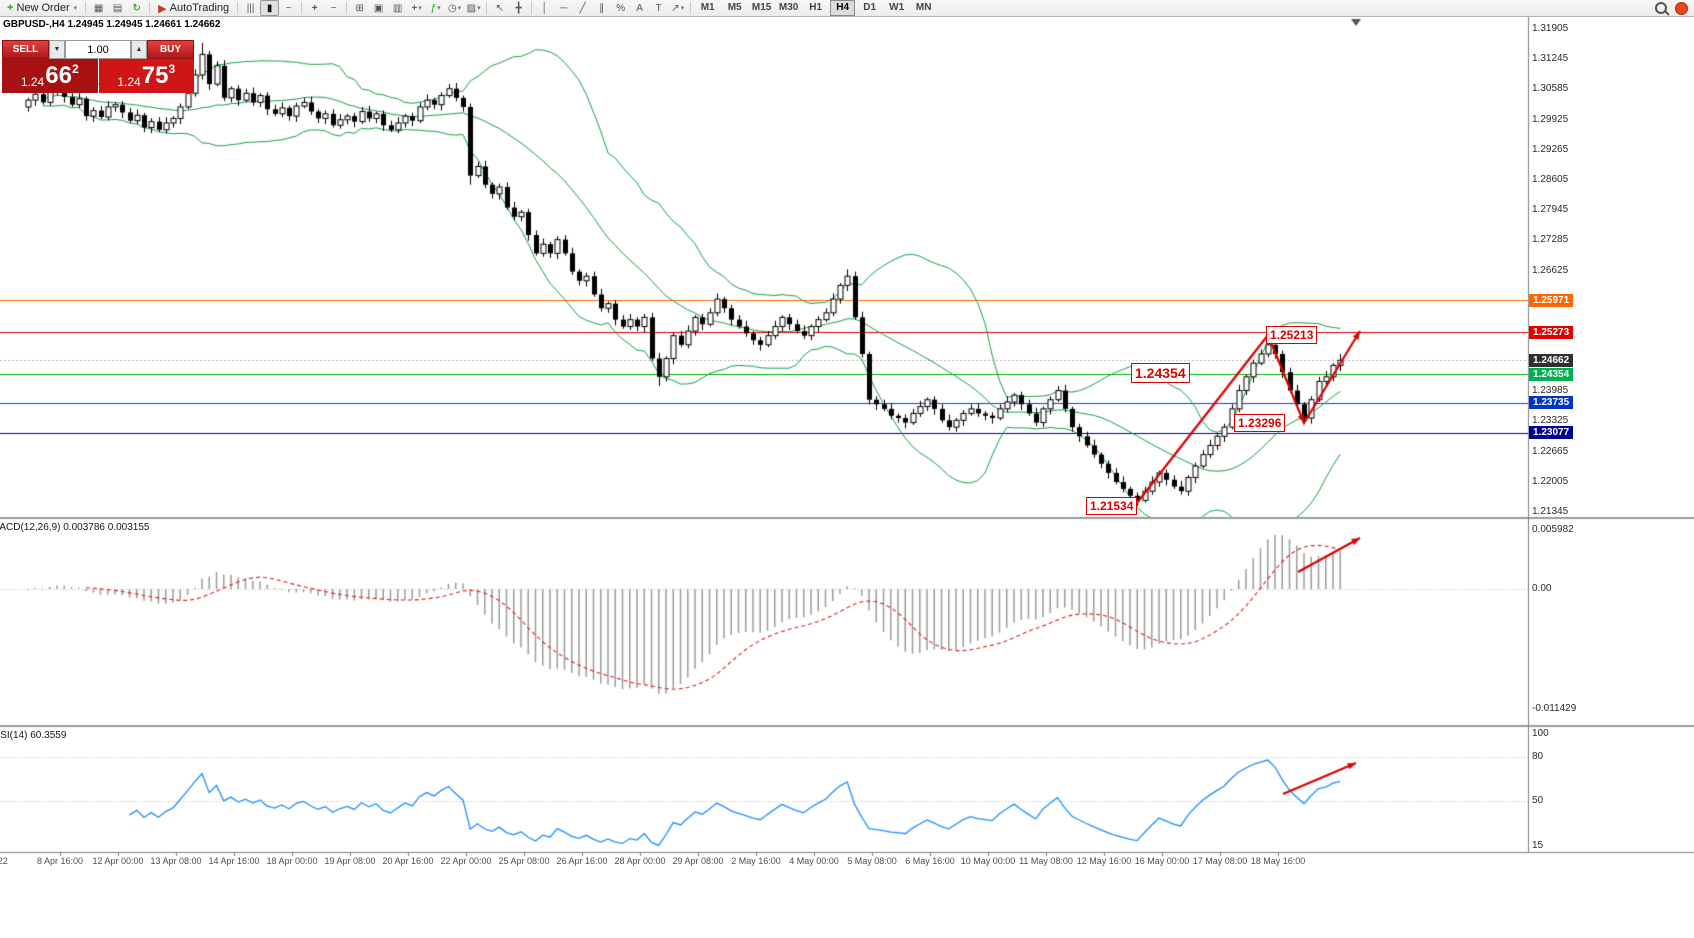  Describe the element at coordinates (1542, 588) in the screenshot. I see `macd-scale-label: 0.00` at that location.